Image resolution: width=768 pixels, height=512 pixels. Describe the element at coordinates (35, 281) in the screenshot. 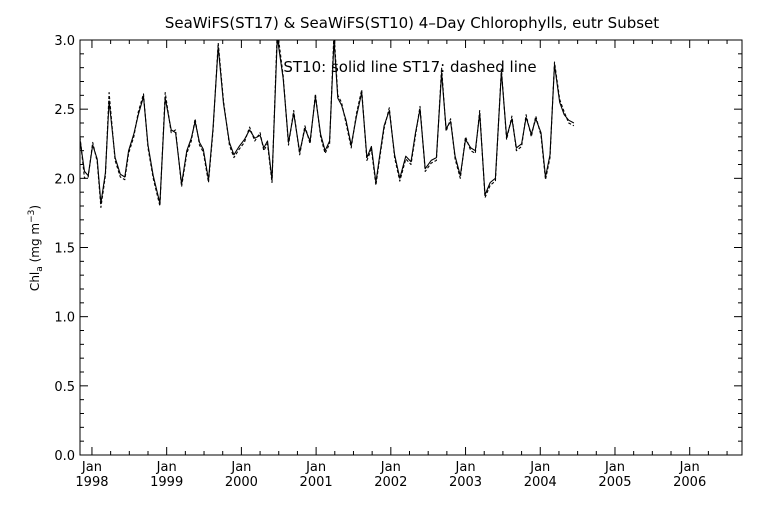

I see `ylabel-chl: Chl` at that location.